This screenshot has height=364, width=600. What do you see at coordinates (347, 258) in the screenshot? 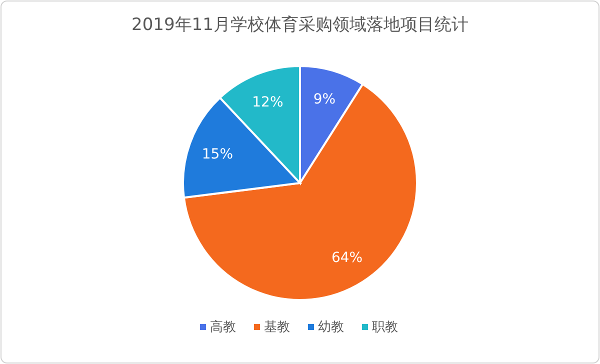
I see `data-label: 64%` at bounding box center [347, 258].